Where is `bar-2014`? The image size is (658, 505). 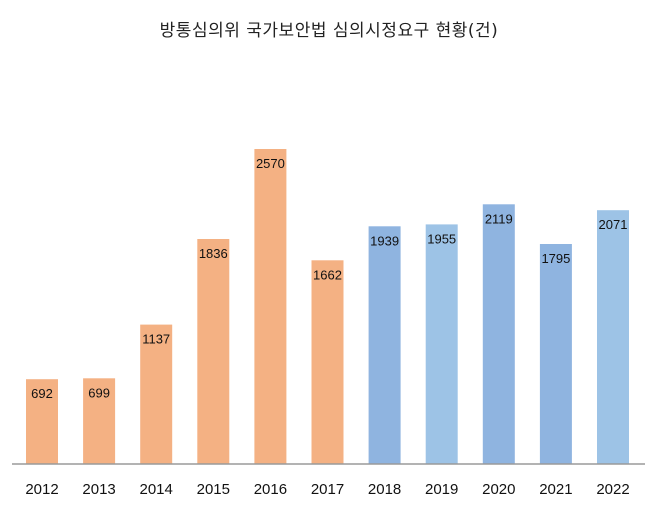 bar-2014 is located at coordinates (156, 394).